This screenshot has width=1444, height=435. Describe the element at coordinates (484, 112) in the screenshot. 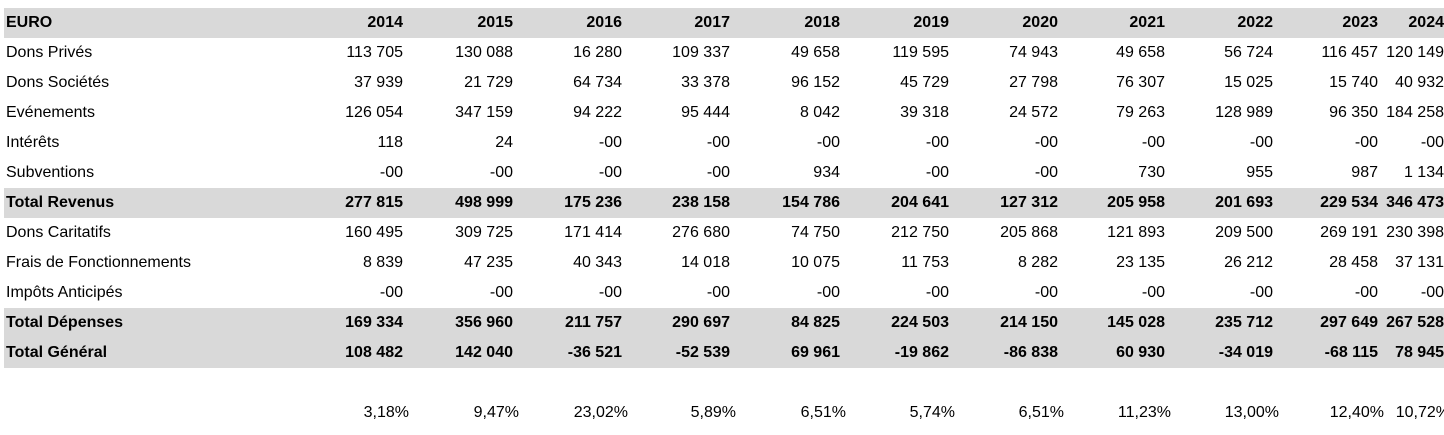

I see `value-cell: 347 159` at that location.